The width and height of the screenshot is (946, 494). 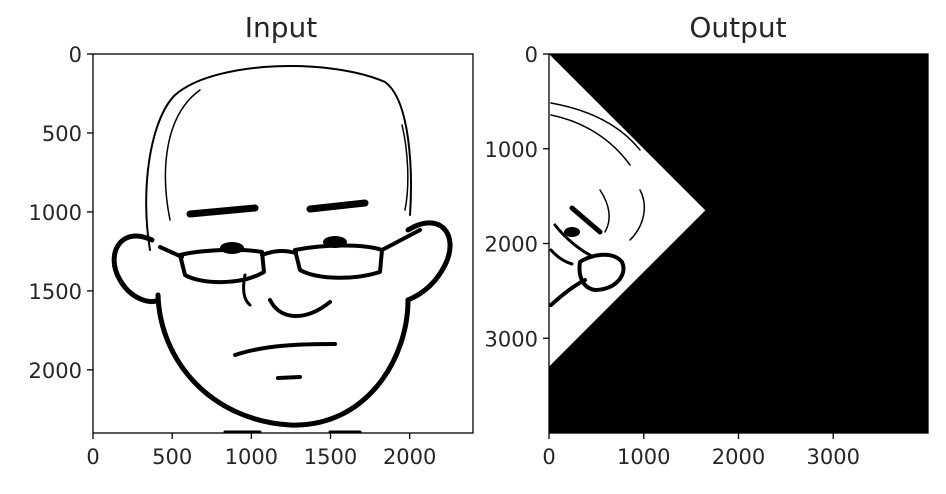 I want to click on output-title: Output, so click(x=737, y=27).